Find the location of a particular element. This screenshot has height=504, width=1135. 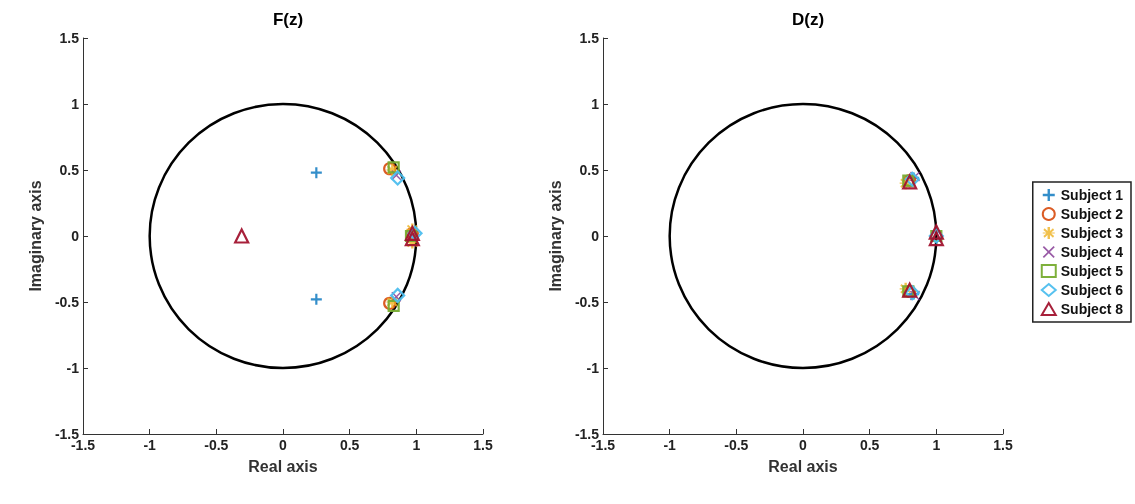

legend-label: Subject 3 is located at coordinates (1092, 233).